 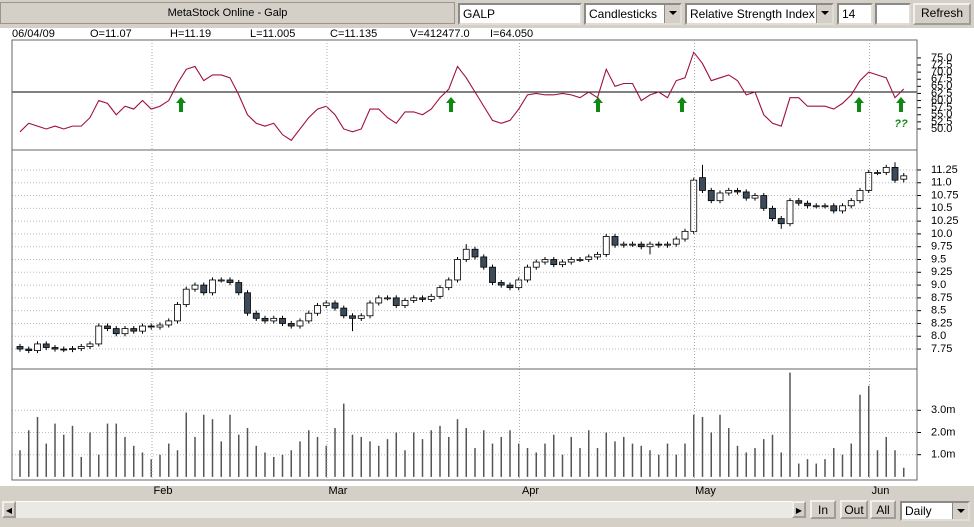 What do you see at coordinates (941, 323) in the screenshot?
I see `y-tick-label: 8.25` at bounding box center [941, 323].